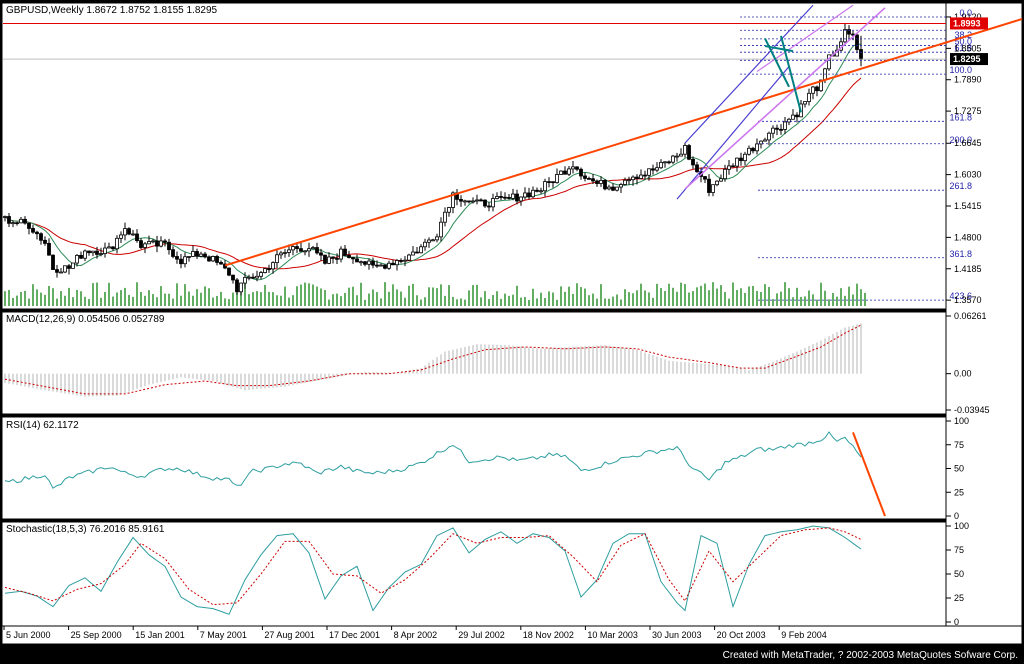 This screenshot has width=1024, height=664. What do you see at coordinates (85, 529) in the screenshot?
I see `stochastic-pane-header: Stochastic(18,5,3) 76.2016 85.9161` at bounding box center [85, 529].